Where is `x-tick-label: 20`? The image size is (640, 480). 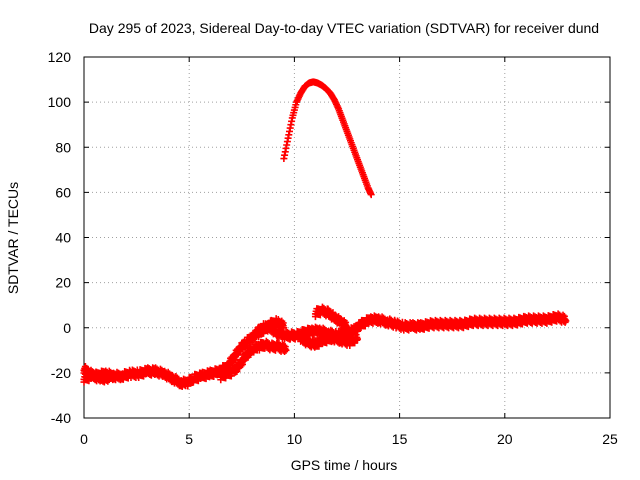
x-tick-label: 20 is located at coordinates (505, 439).